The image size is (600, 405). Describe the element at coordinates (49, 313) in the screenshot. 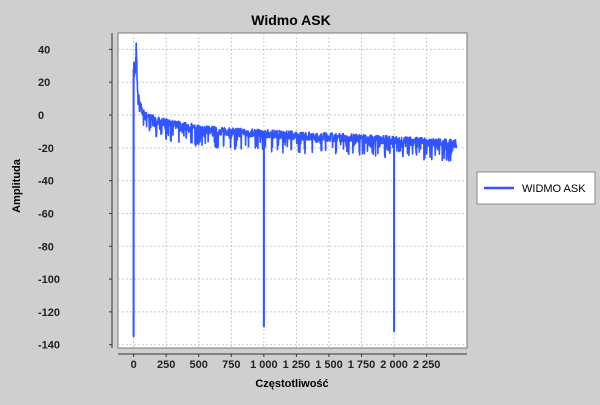

I see `y-tick-label: -120` at that location.